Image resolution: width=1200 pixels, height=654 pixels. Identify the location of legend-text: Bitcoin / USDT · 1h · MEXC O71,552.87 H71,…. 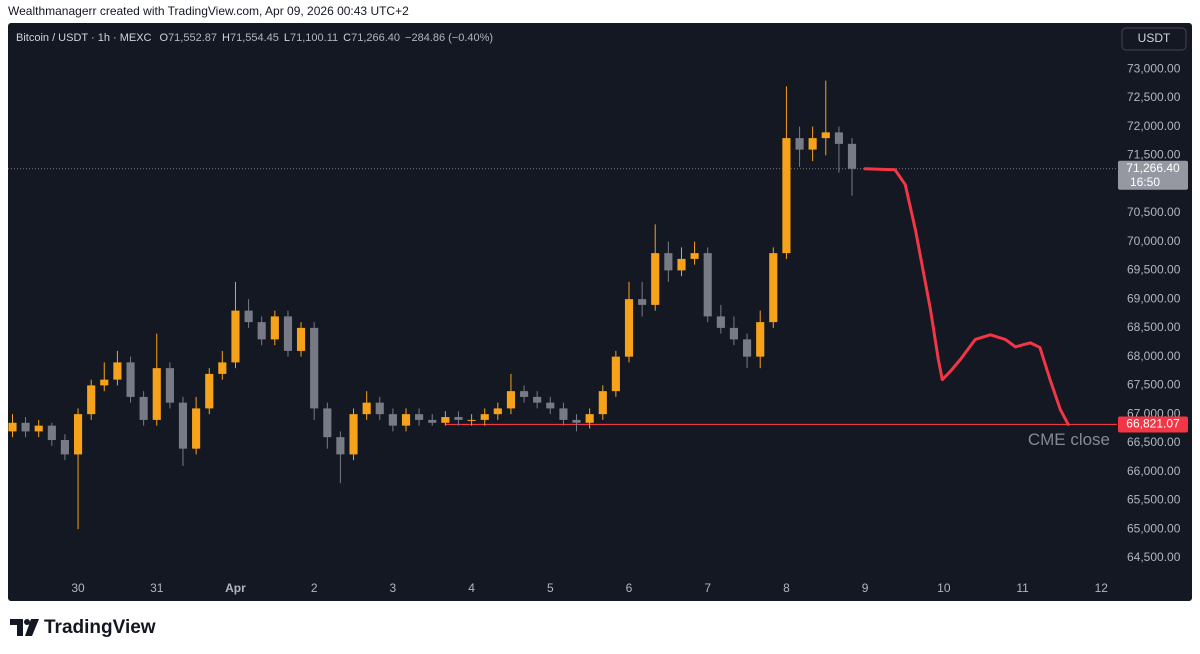
(254, 38).